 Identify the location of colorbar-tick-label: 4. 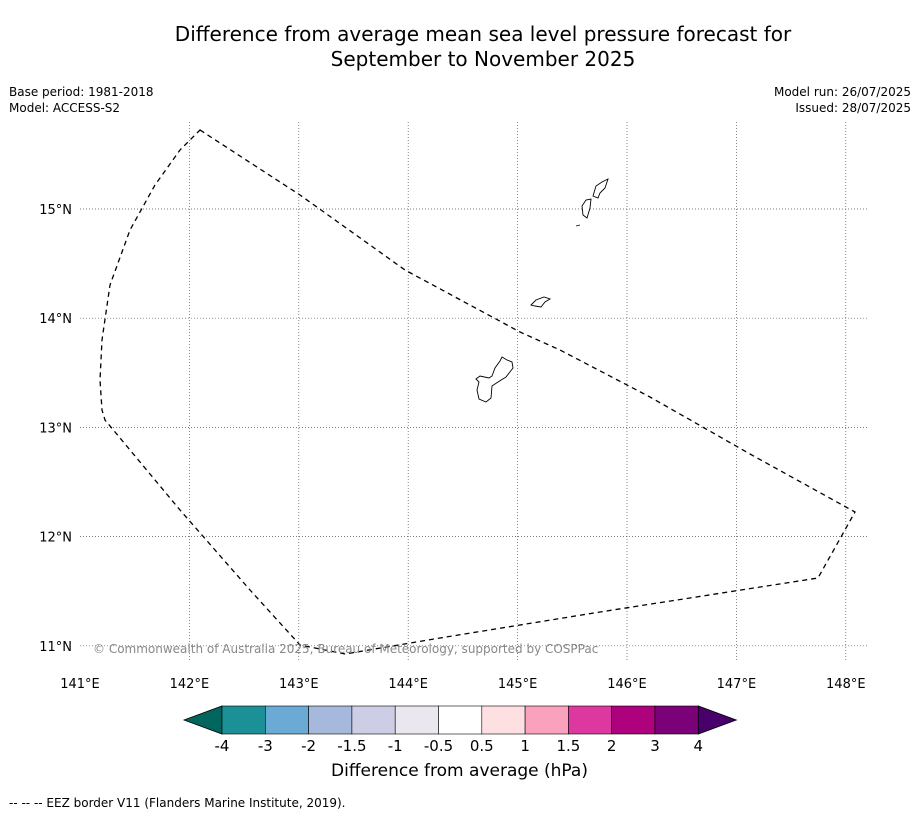
(699, 746).